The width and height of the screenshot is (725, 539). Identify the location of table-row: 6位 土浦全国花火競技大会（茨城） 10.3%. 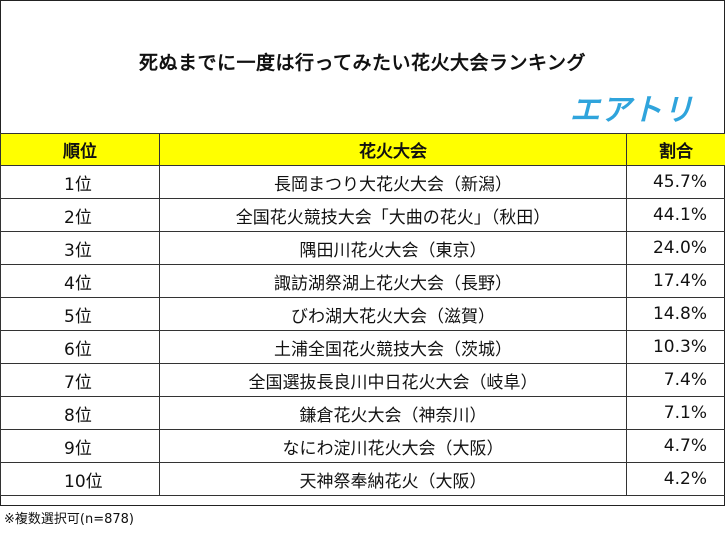
(362, 347).